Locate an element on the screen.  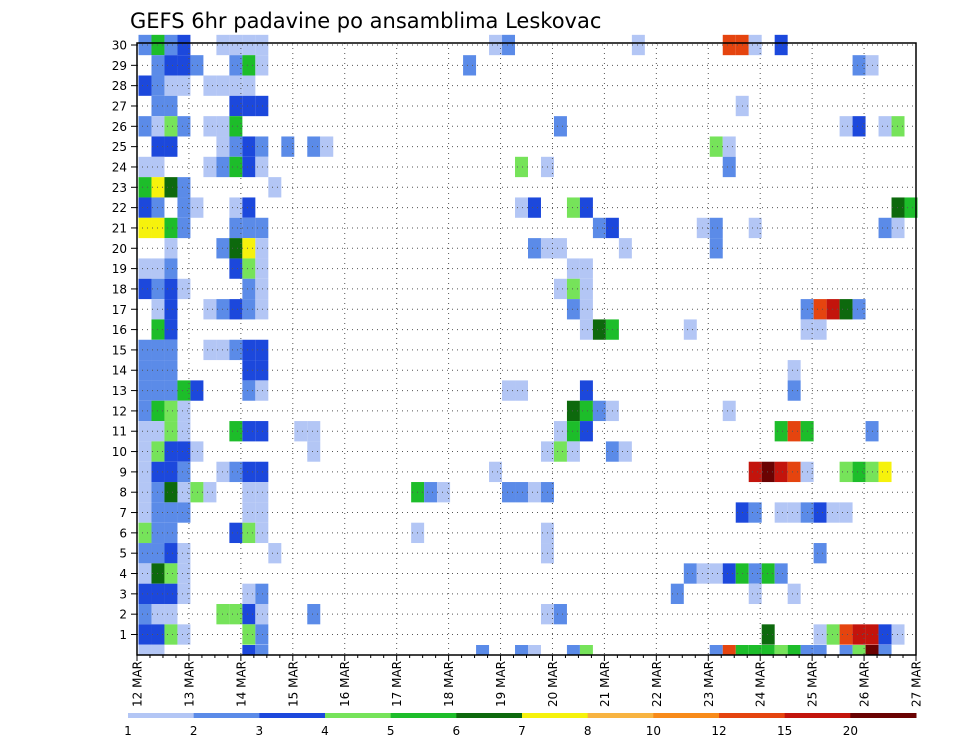
y-tick-label: 19 is located at coordinates (119, 269).